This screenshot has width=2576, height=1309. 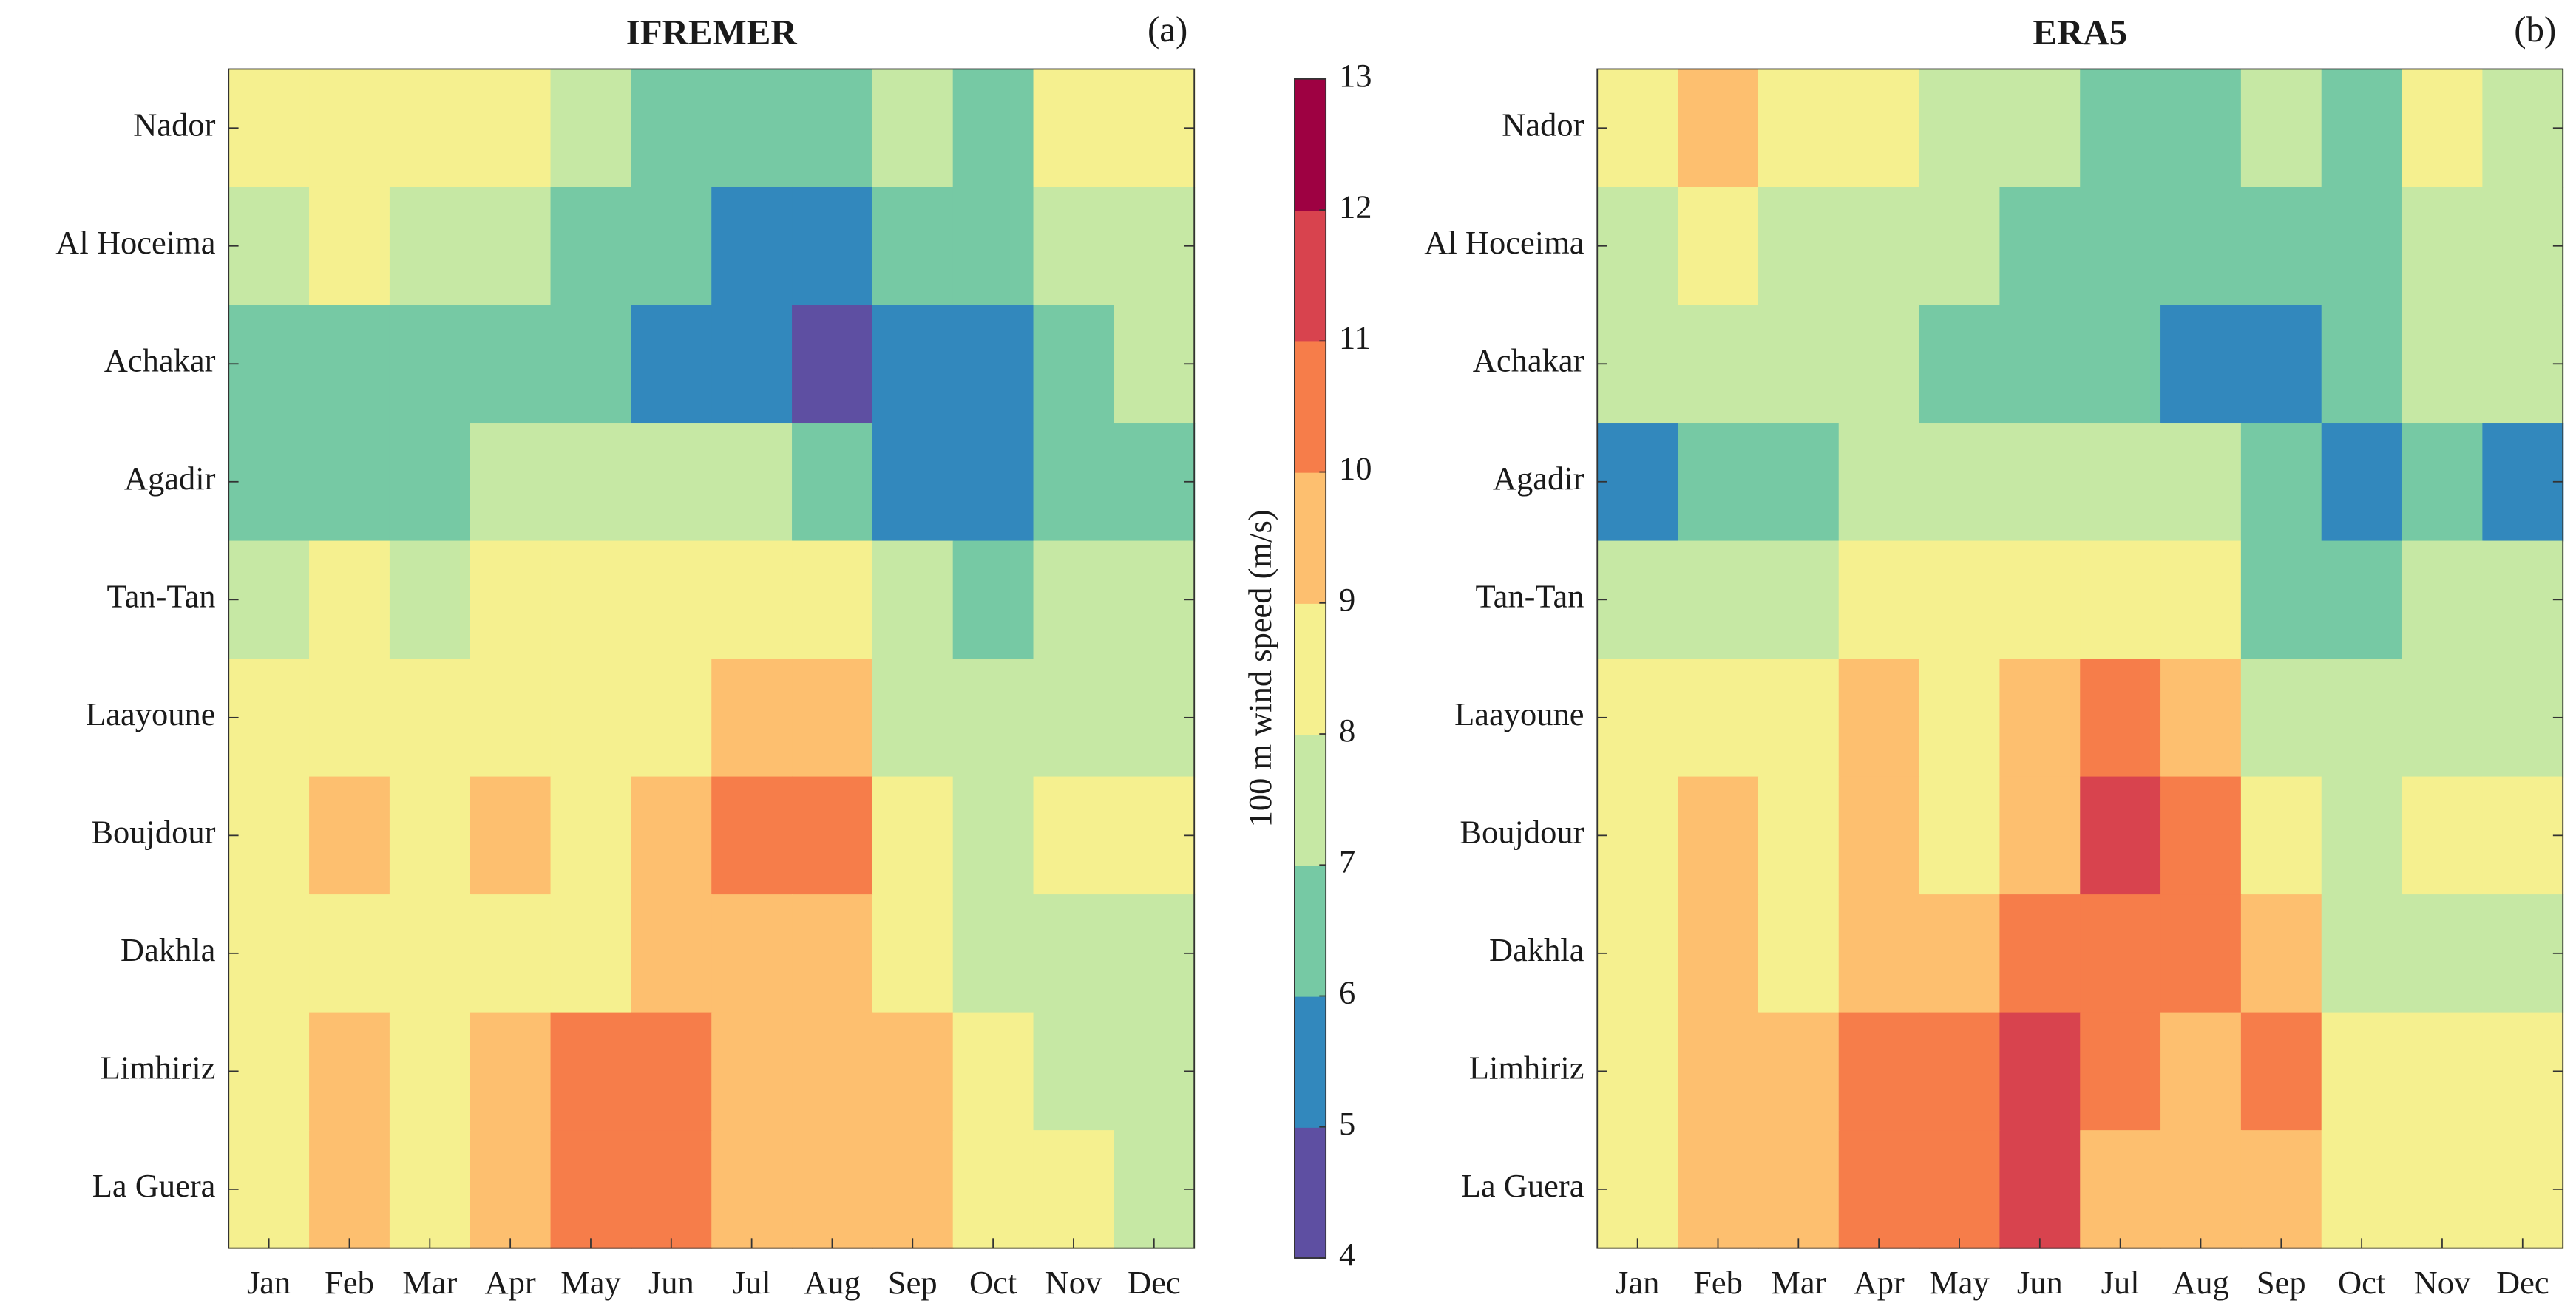 I want to click on x-tick-label: Mar, so click(x=1798, y=1282).